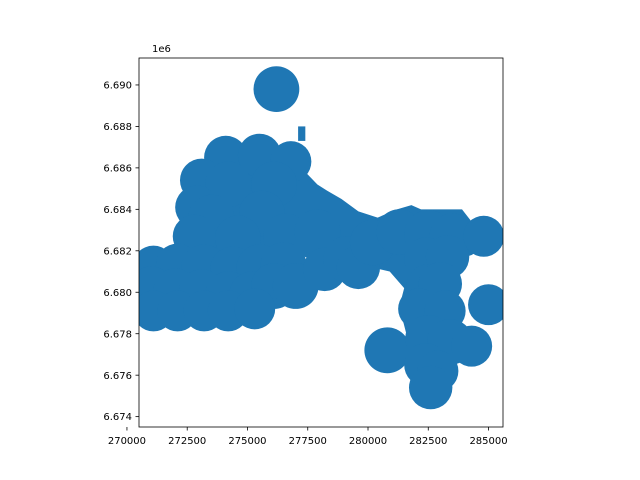 This screenshot has height=480, width=640. What do you see at coordinates (117, 210) in the screenshot?
I see `y-tick-label: 6.684` at bounding box center [117, 210].